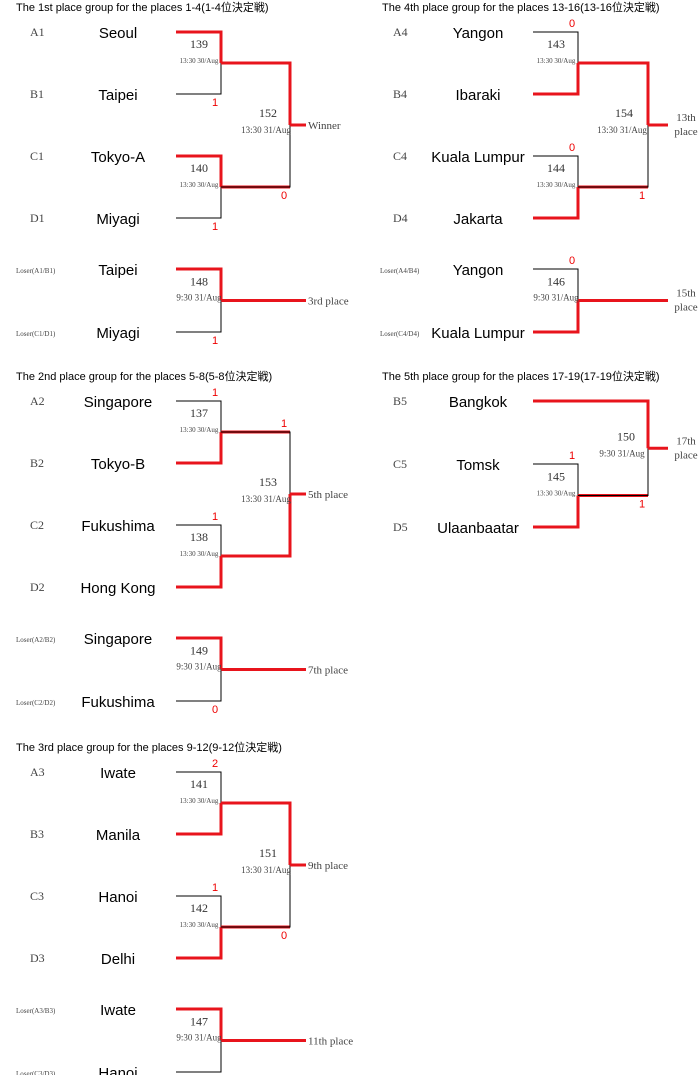 This screenshot has width=700, height=1075. What do you see at coordinates (37, 32) in the screenshot?
I see `group1-slot1-seed: A1` at bounding box center [37, 32].